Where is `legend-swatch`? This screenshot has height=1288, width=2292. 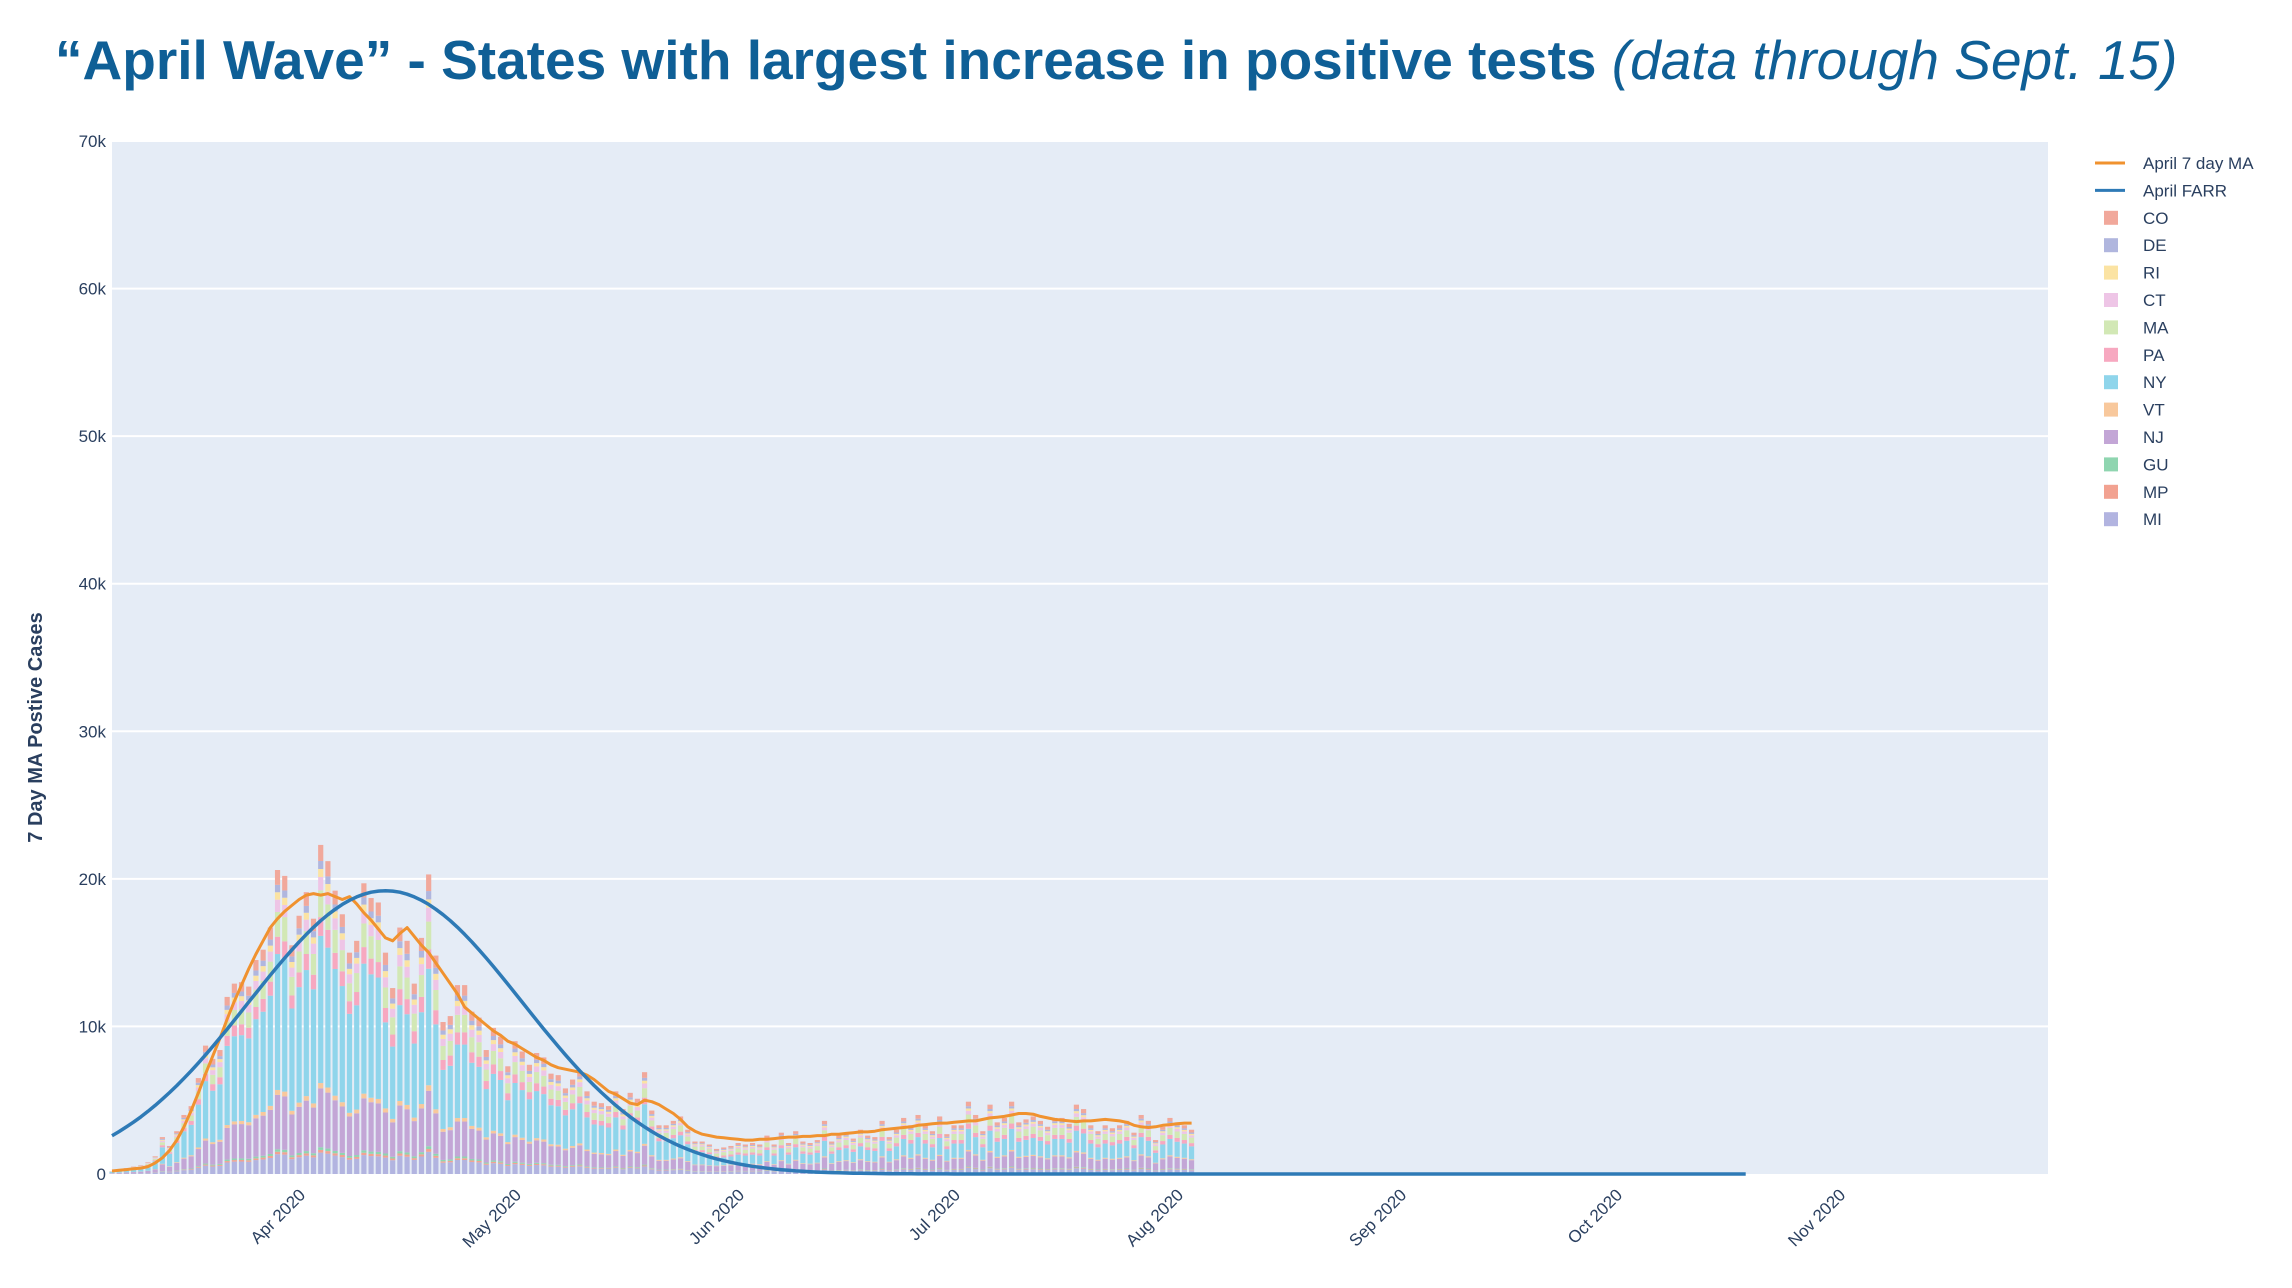
legend-swatch is located at coordinates (2111, 217).